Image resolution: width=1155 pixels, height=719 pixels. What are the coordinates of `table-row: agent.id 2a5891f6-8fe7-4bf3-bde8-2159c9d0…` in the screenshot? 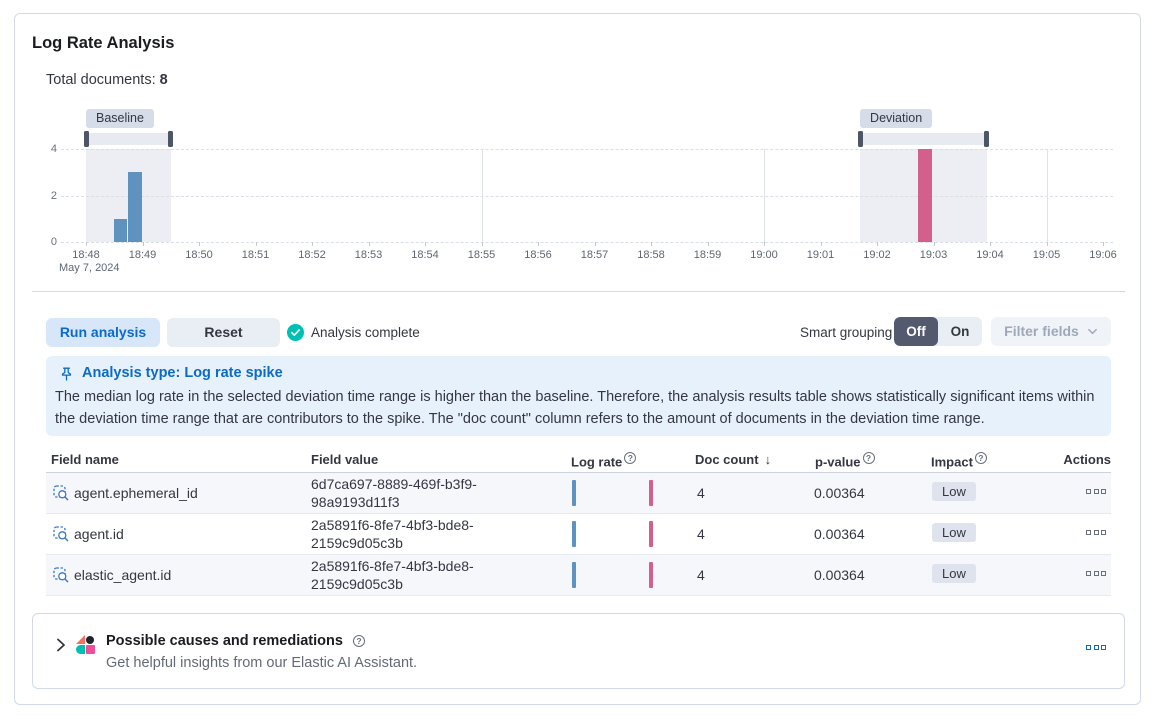 It's located at (578, 534).